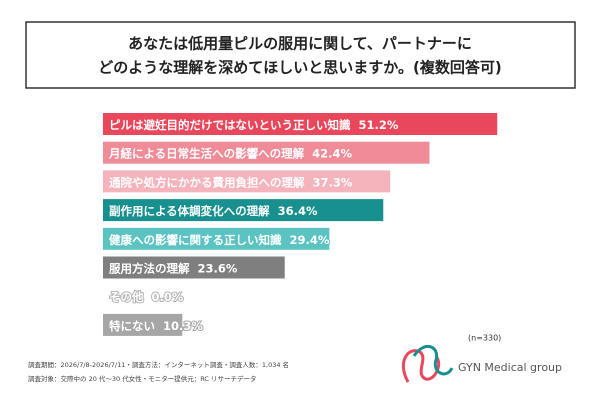 The height and width of the screenshot is (400, 600). I want to click on value-label: 37.3%, so click(333, 182).